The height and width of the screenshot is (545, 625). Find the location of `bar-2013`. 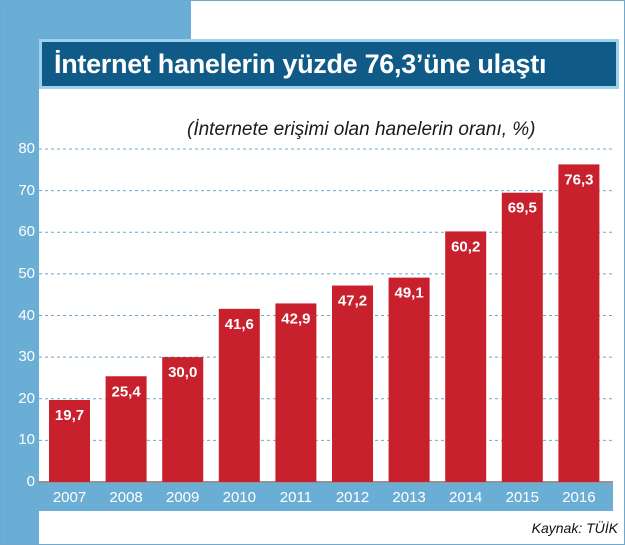

bar-2013 is located at coordinates (409, 379).